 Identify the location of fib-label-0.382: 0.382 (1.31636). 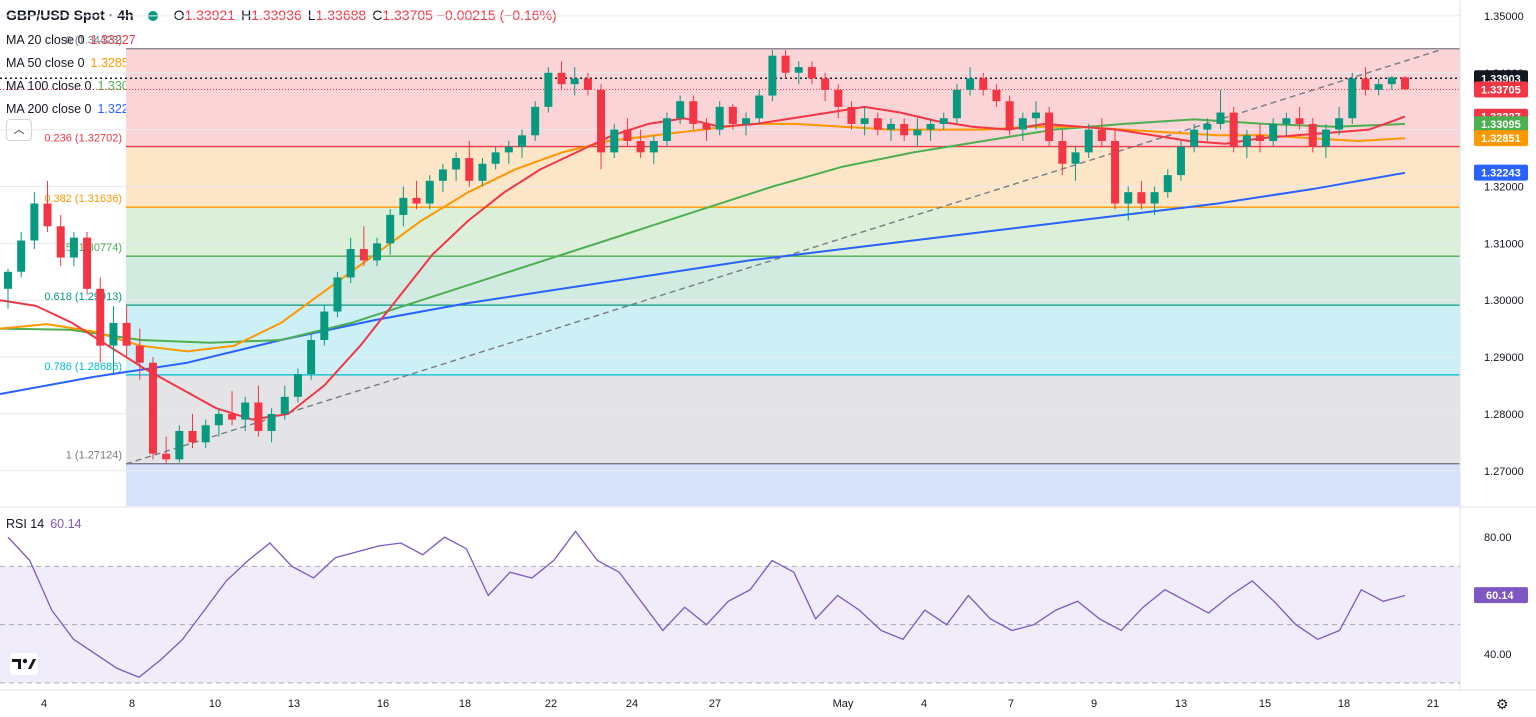
(83, 199).